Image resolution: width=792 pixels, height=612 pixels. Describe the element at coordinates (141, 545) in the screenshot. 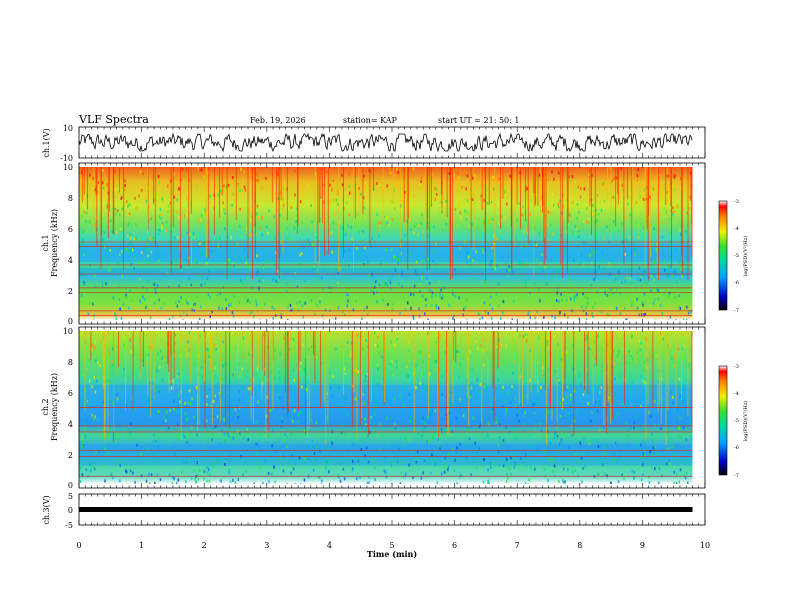

I see `x-tick-label: 1` at that location.